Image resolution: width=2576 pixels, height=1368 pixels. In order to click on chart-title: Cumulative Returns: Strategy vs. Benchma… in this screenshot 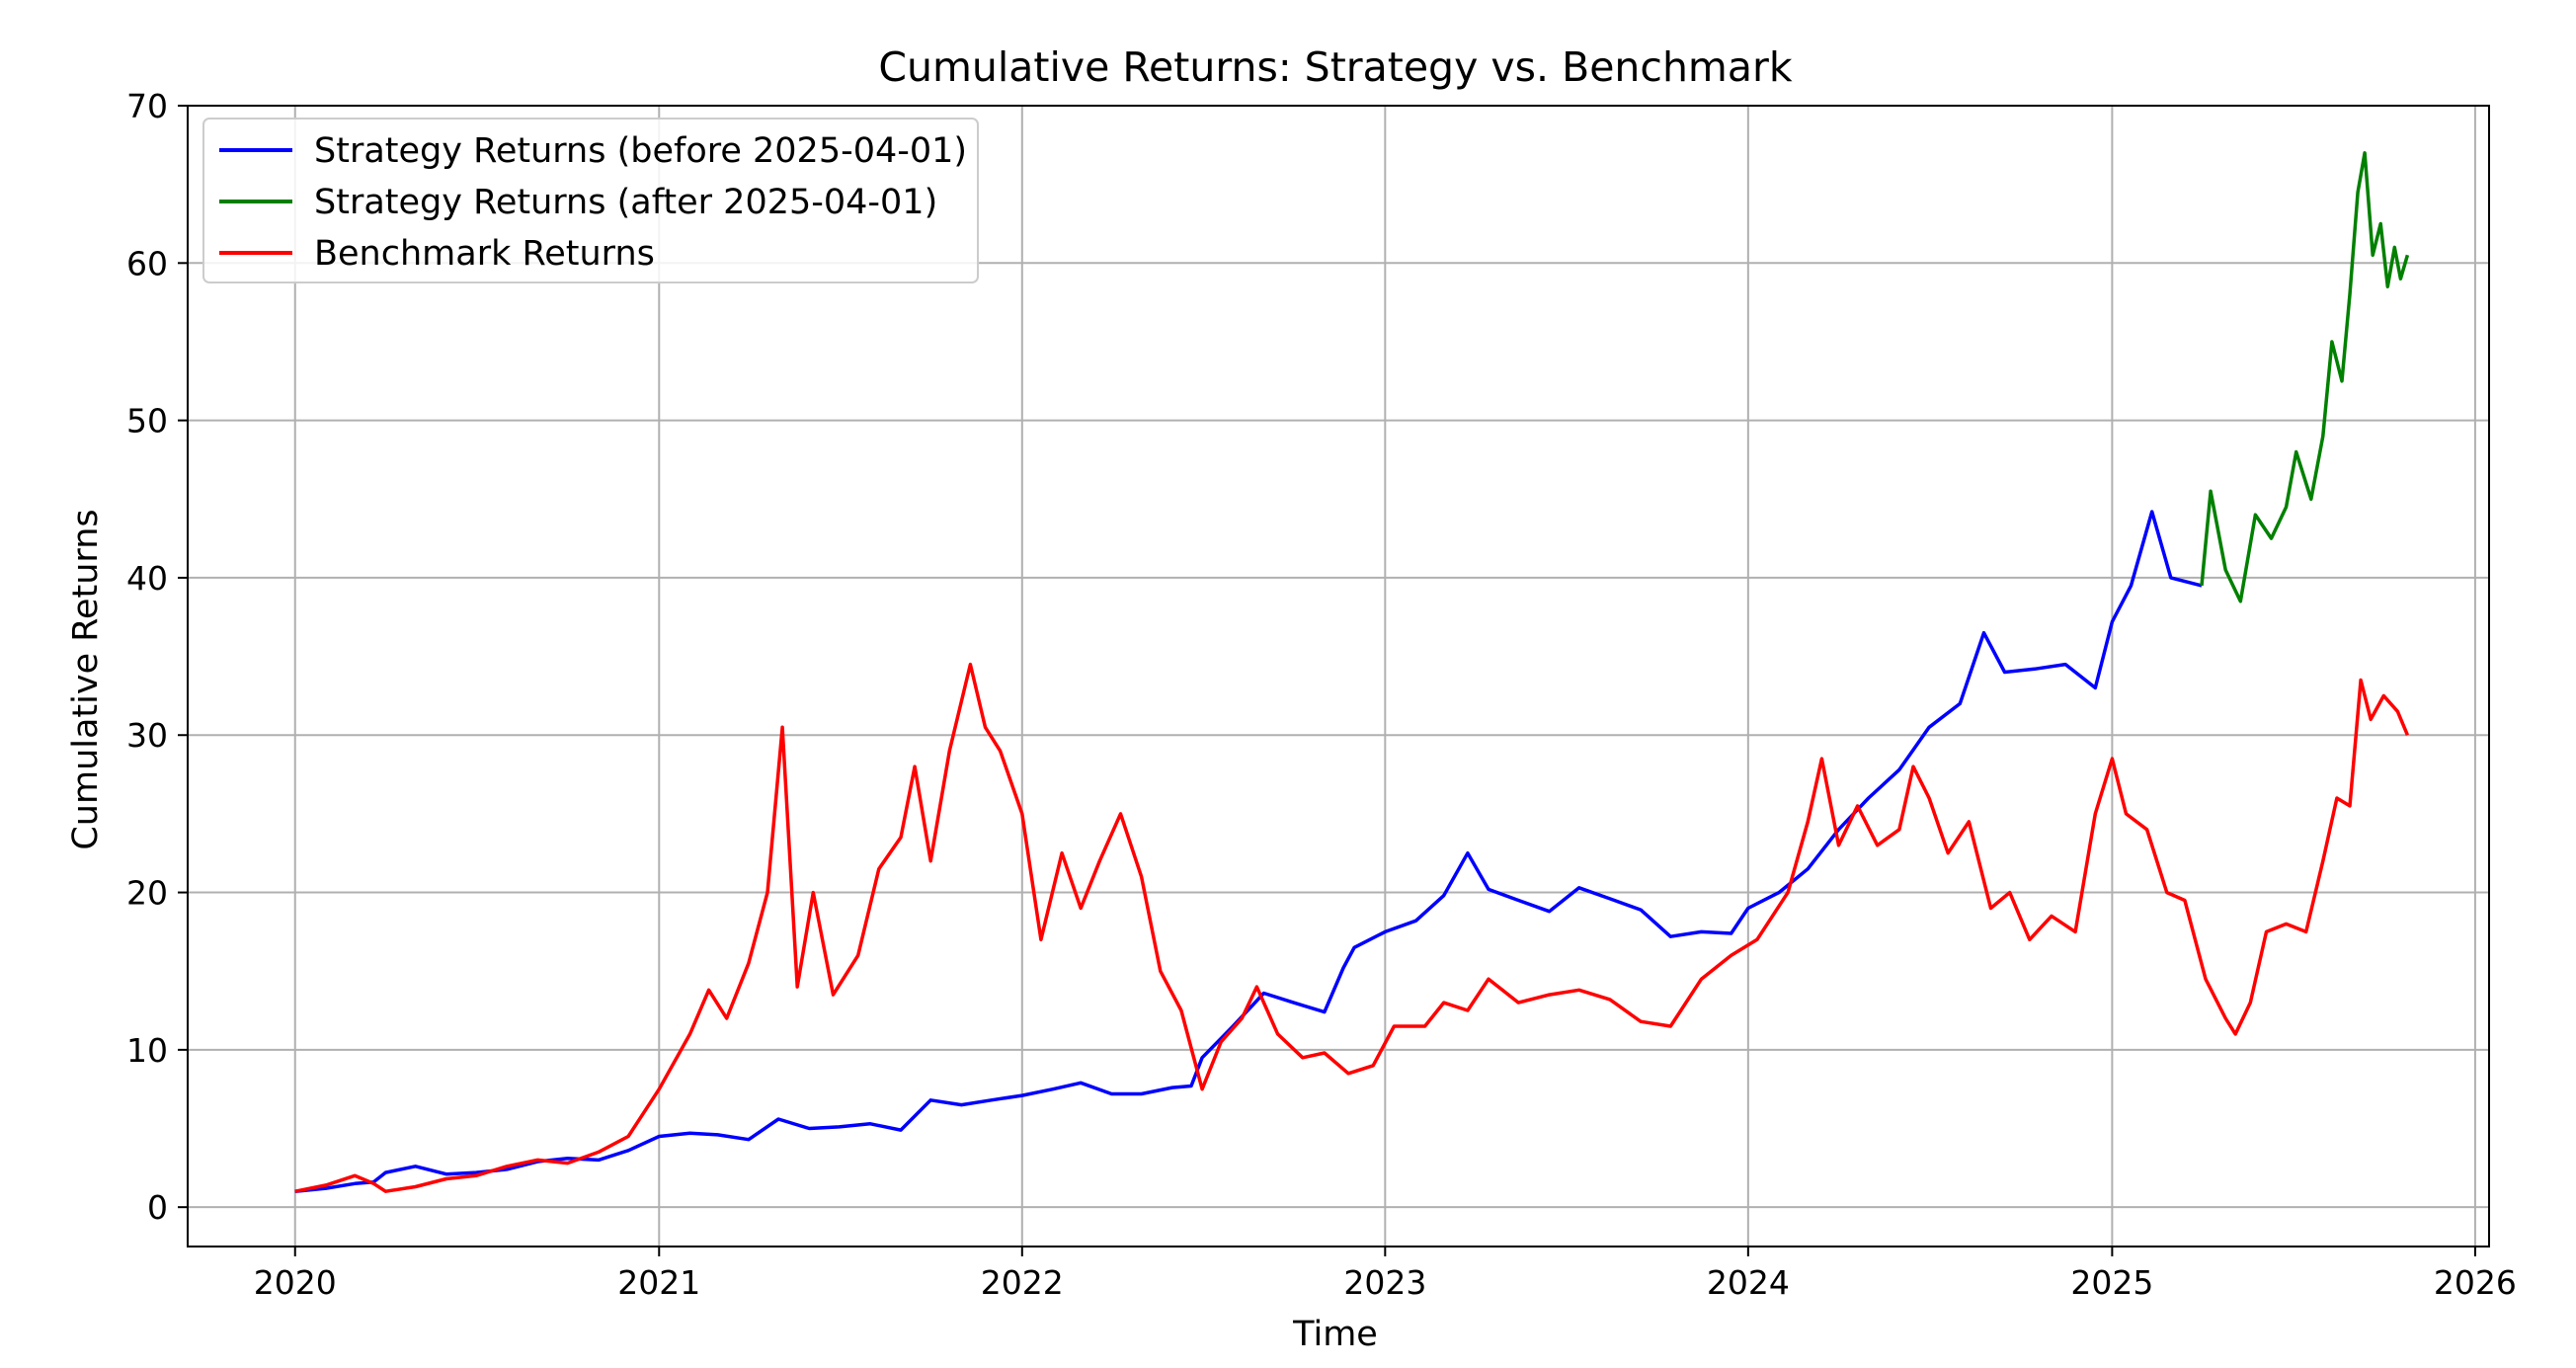, I will do `click(1335, 67)`.